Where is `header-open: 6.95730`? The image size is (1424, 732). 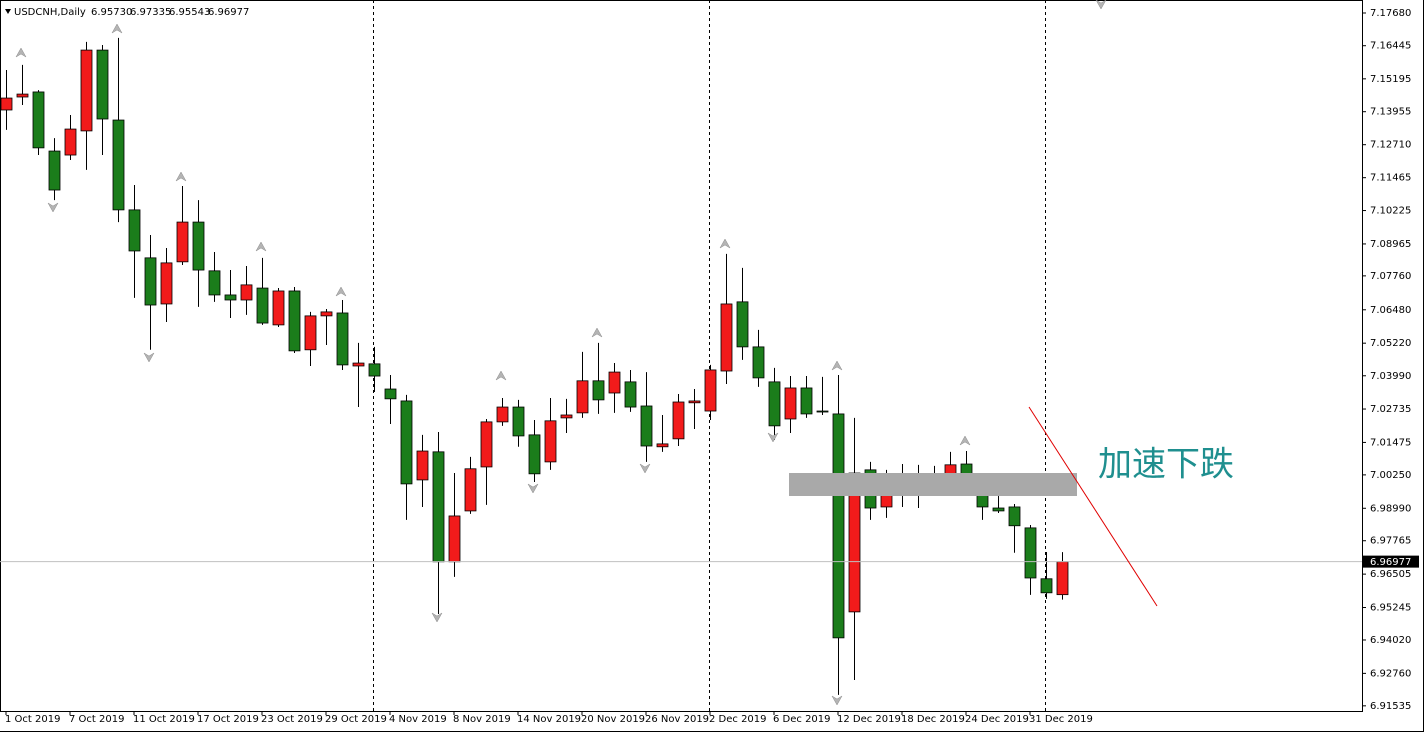
header-open: 6.95730 is located at coordinates (111, 12).